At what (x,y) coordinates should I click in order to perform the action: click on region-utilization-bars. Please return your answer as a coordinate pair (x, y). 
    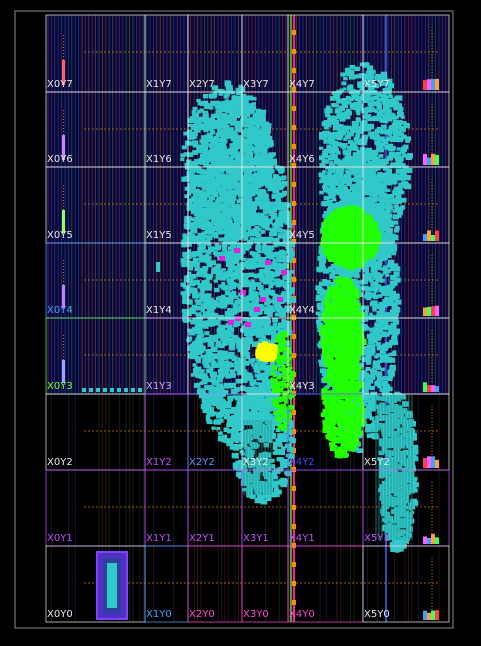
    Looking at the image, I should click on (431, 323).